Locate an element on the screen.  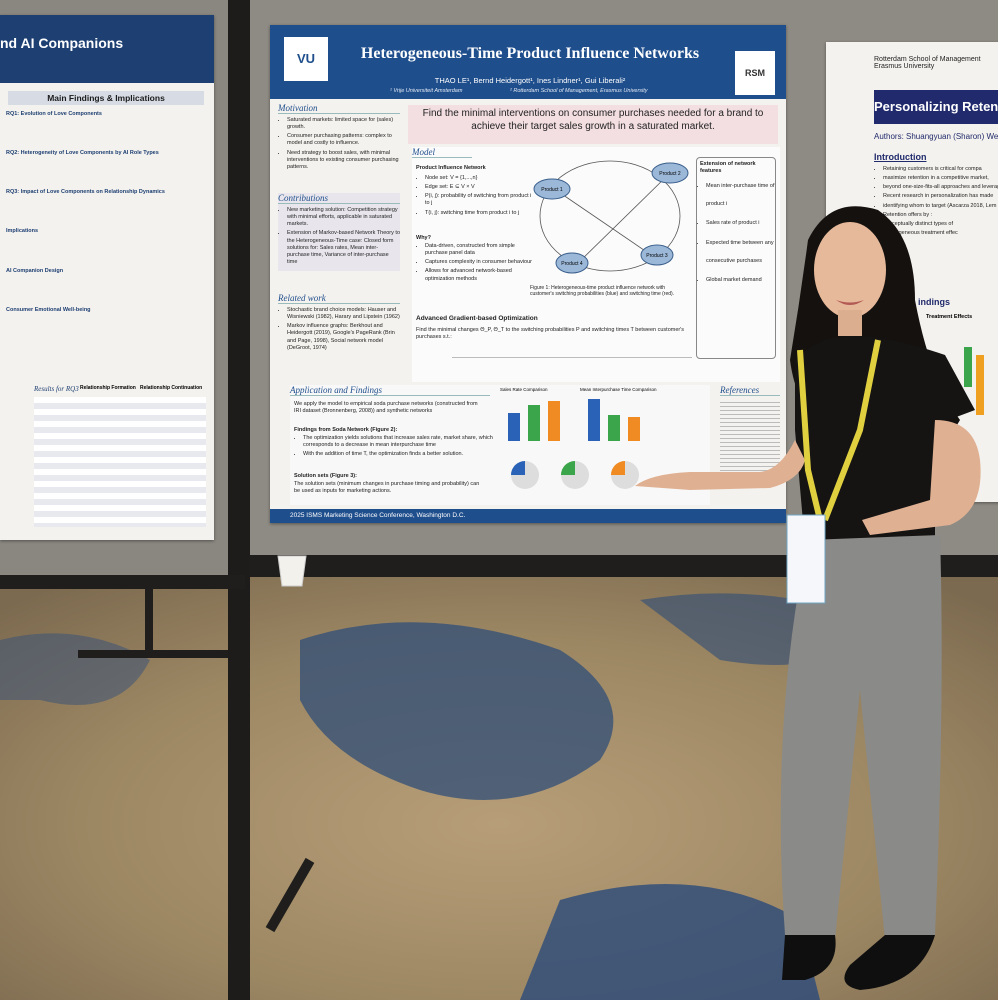
section-heading: Model is located at coordinates (442, 152).